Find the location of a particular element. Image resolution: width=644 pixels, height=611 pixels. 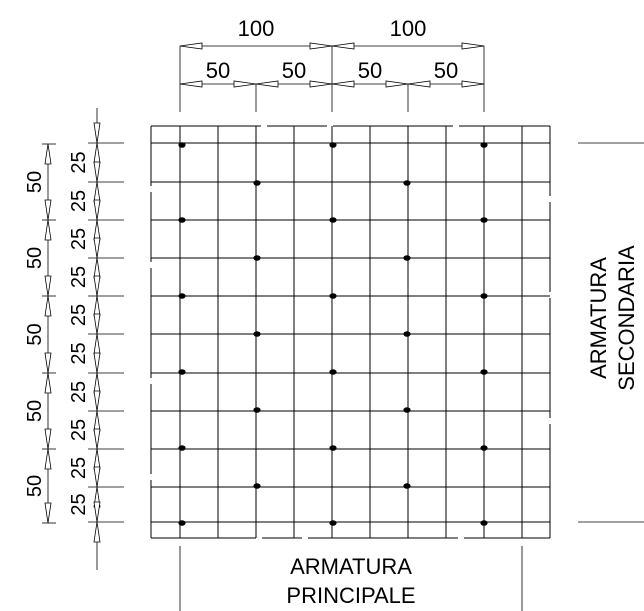

dim-top-minor-2: 50 is located at coordinates (294, 70).